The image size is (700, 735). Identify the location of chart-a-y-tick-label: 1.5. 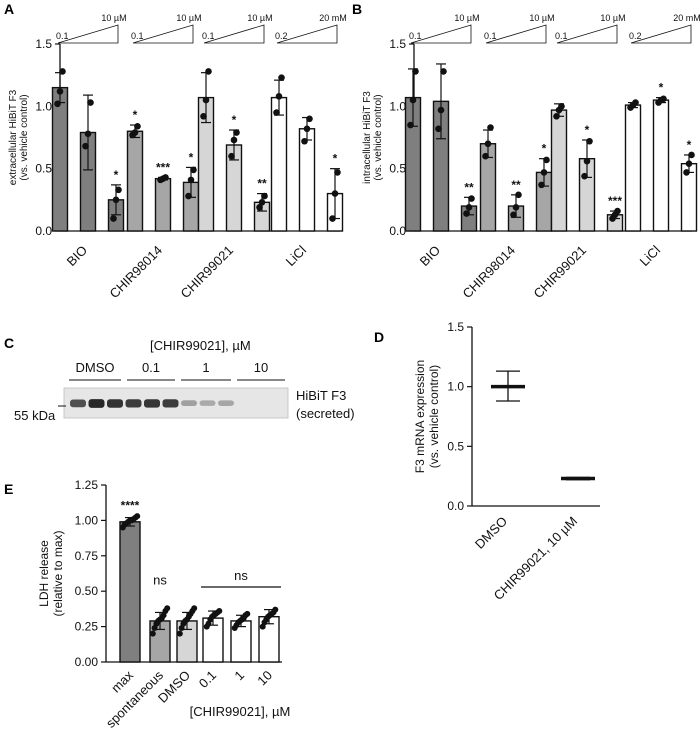
(43, 44).